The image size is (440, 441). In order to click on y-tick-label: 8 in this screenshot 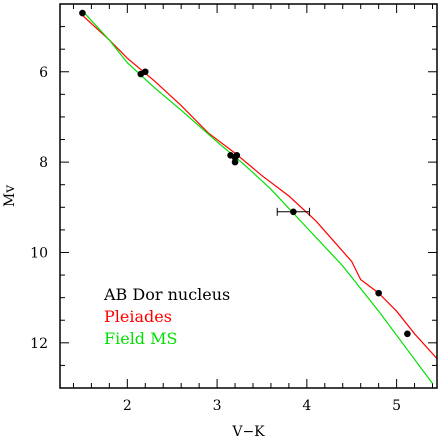, I will do `click(43, 163)`.